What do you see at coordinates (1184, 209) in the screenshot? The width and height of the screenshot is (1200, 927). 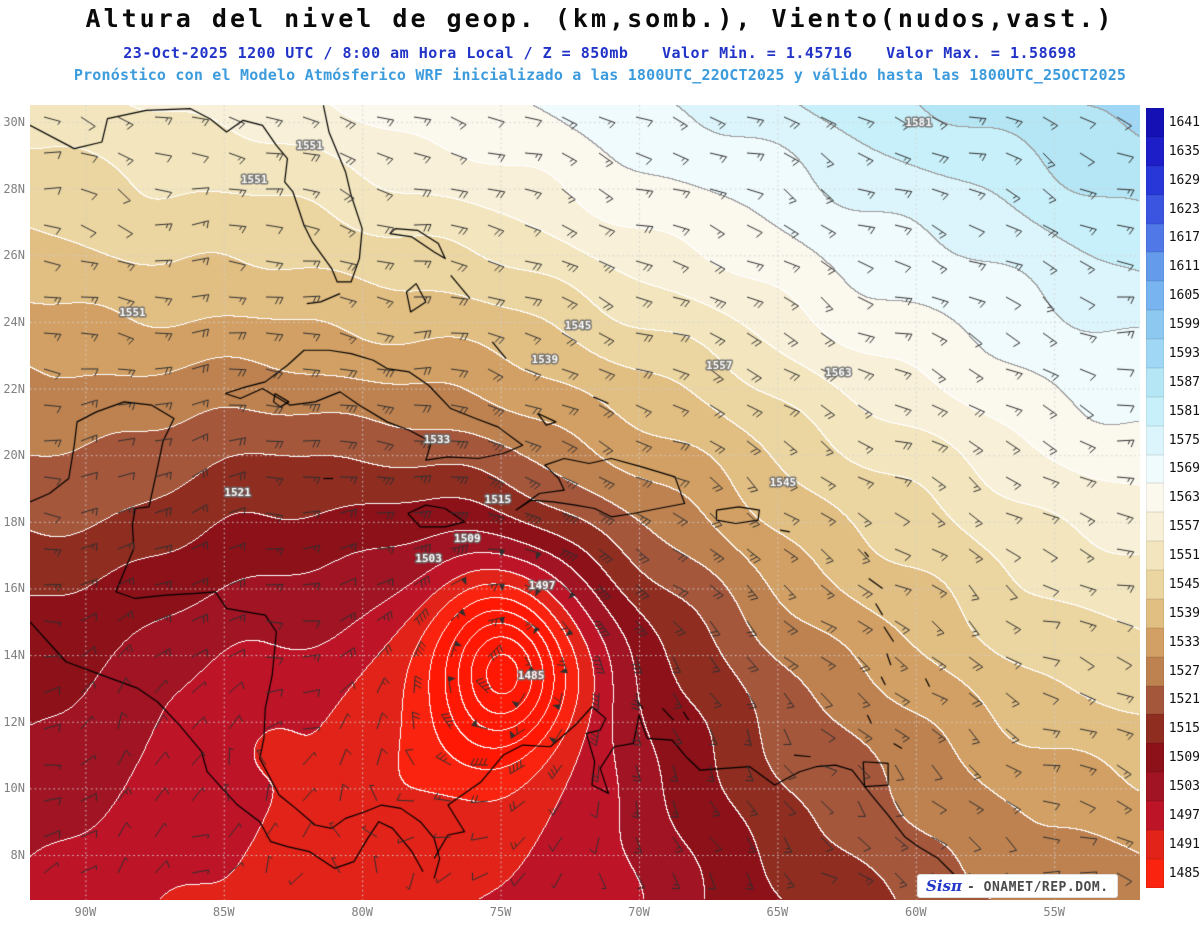 I see `colorbar-label: 1623` at bounding box center [1184, 209].